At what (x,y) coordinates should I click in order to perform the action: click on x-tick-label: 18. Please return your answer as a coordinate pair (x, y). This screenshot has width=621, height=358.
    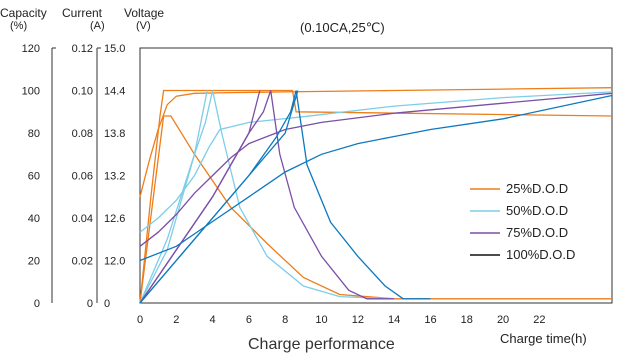
    Looking at the image, I should click on (467, 320).